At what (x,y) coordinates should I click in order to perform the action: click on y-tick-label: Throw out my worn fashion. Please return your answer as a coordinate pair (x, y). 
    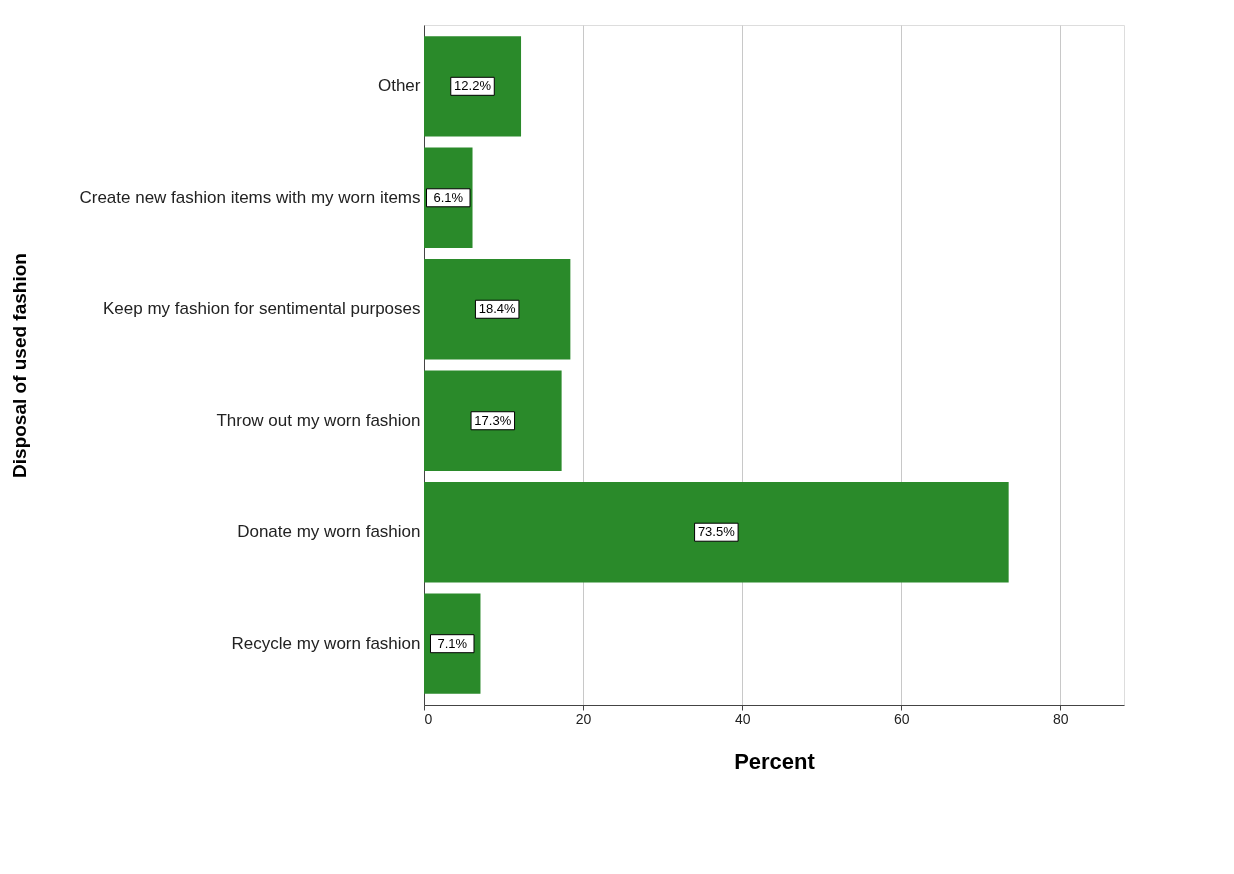
    Looking at the image, I should click on (318, 420).